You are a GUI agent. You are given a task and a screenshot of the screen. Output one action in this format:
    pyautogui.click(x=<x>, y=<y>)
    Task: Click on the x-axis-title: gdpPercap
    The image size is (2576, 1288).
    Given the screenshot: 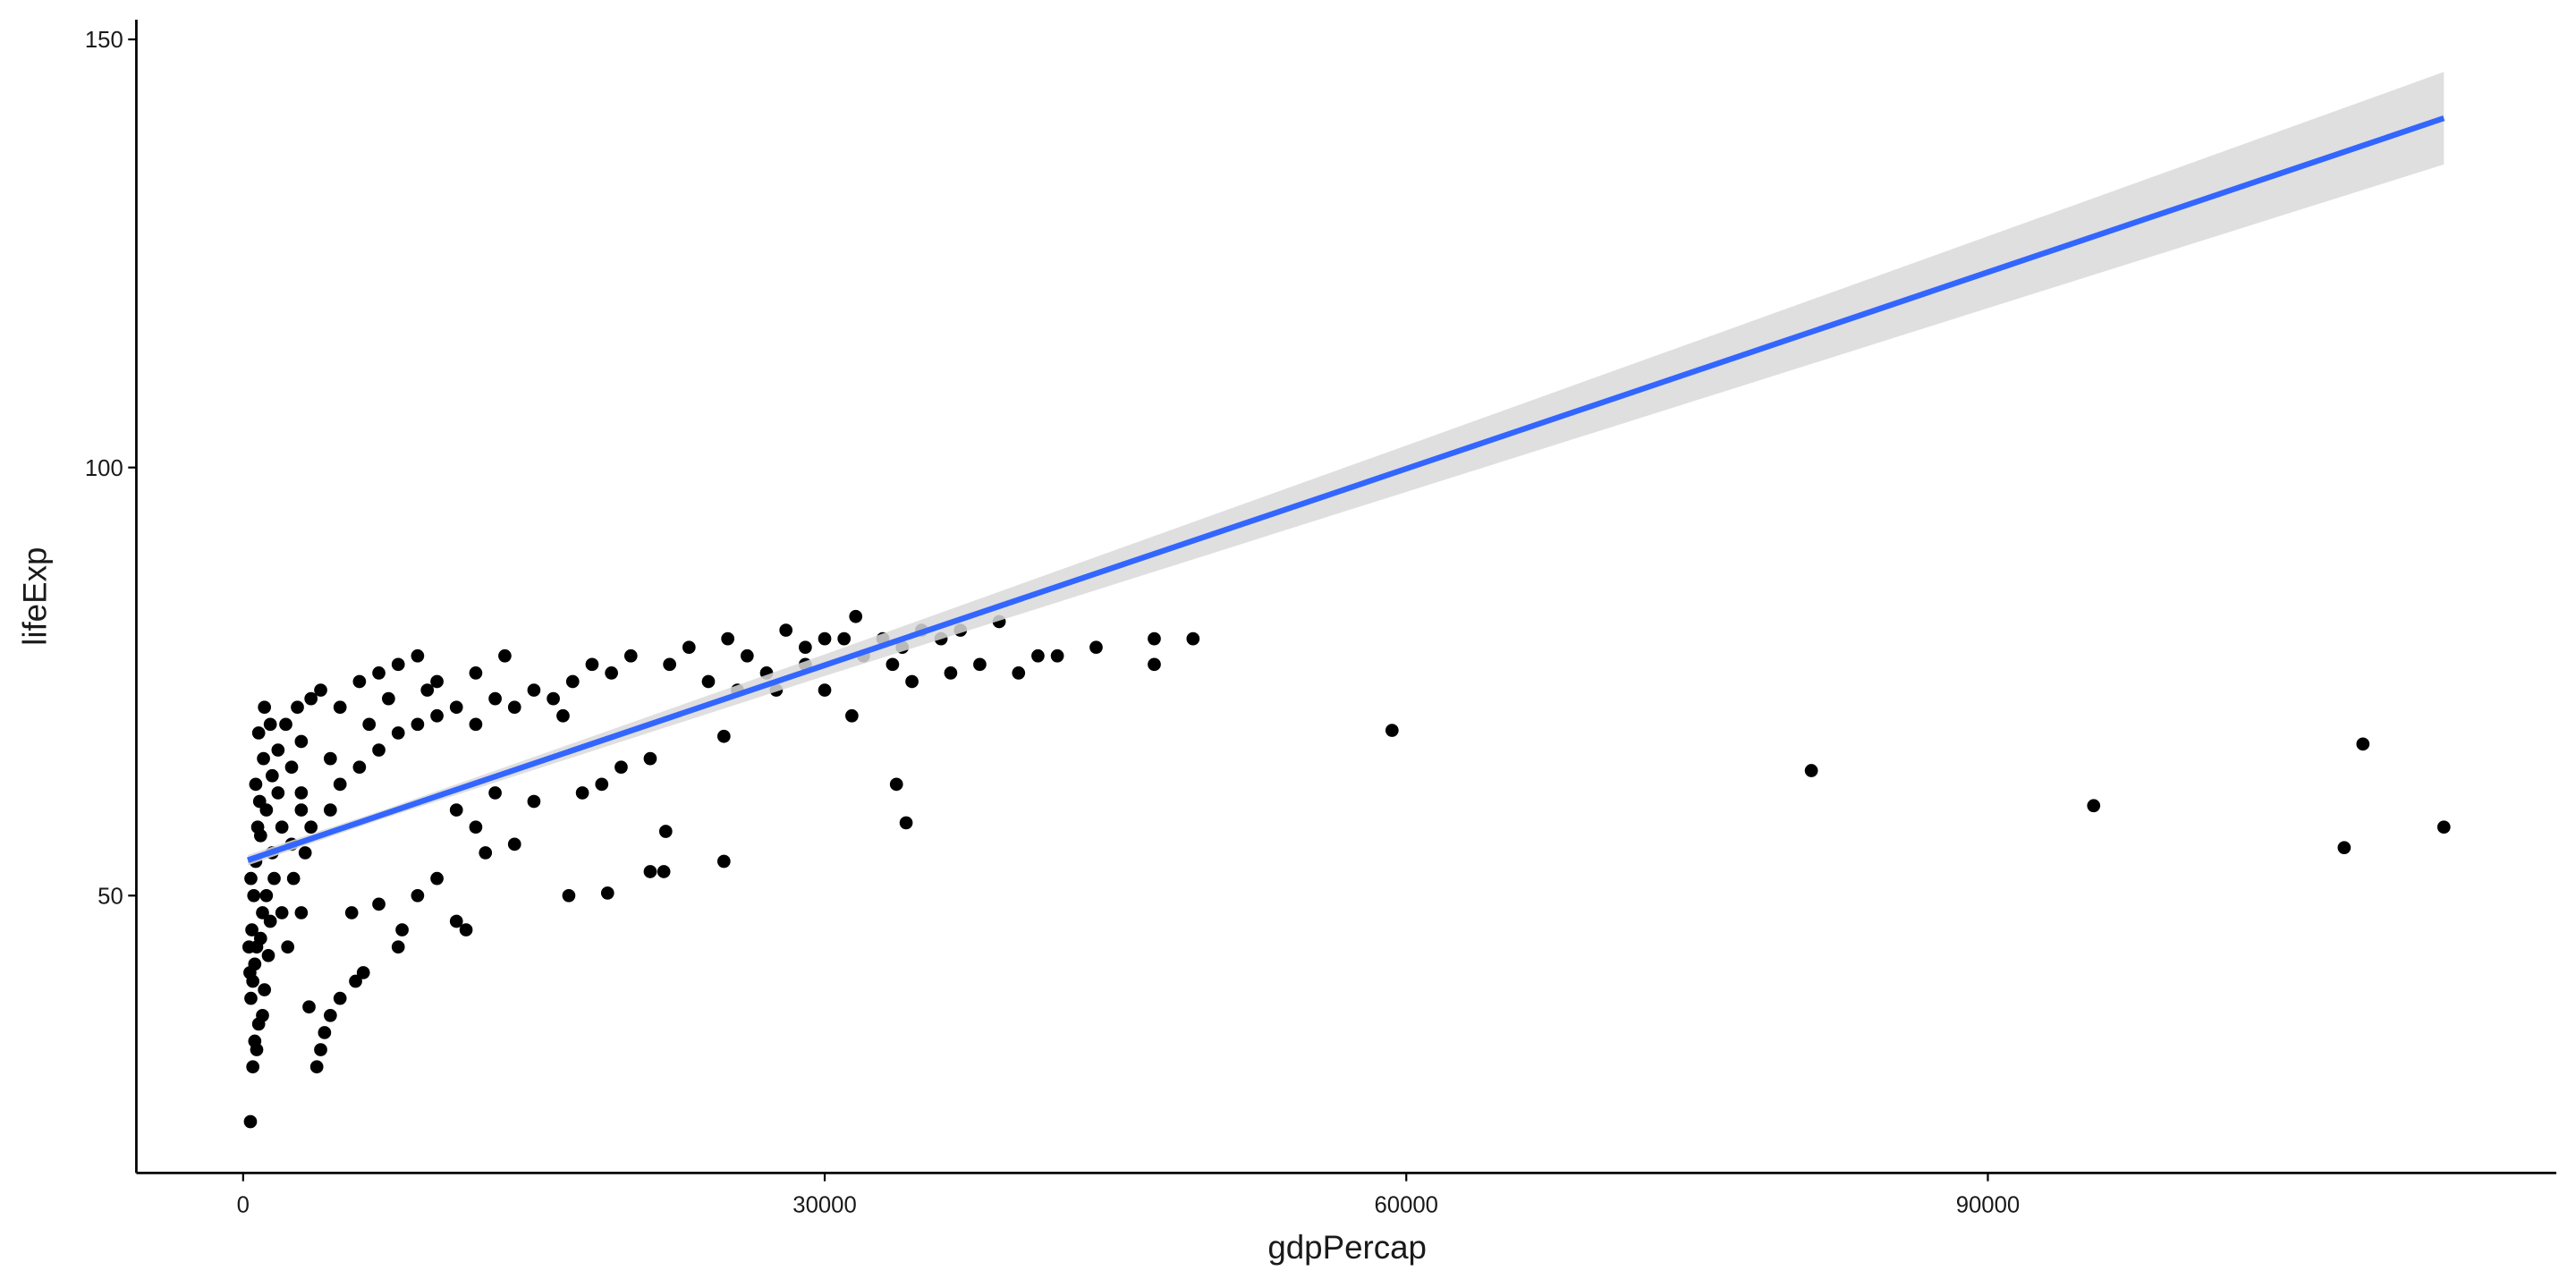 What is the action you would take?
    pyautogui.click(x=1347, y=1247)
    